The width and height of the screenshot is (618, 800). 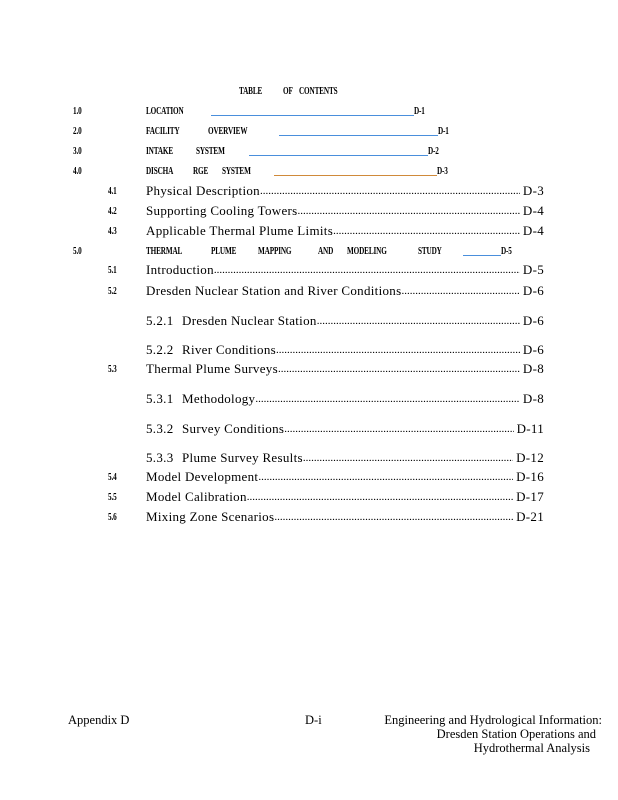 I want to click on entry-number: 5.2, so click(x=112, y=291).